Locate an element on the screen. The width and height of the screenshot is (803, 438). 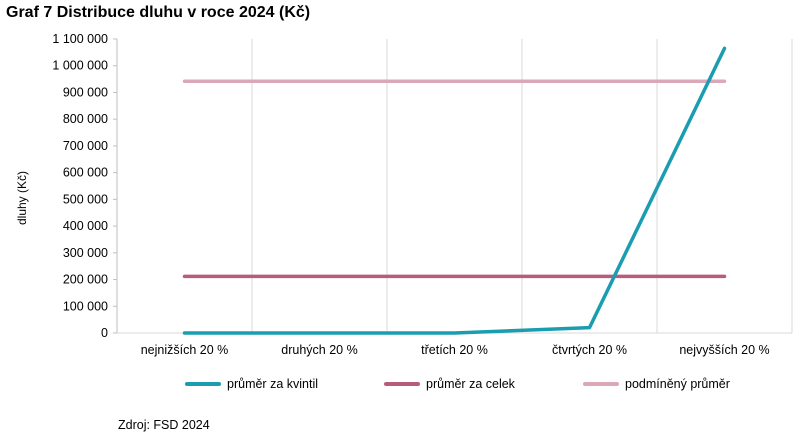
y-tick-label: 500 000 is located at coordinates (85, 199).